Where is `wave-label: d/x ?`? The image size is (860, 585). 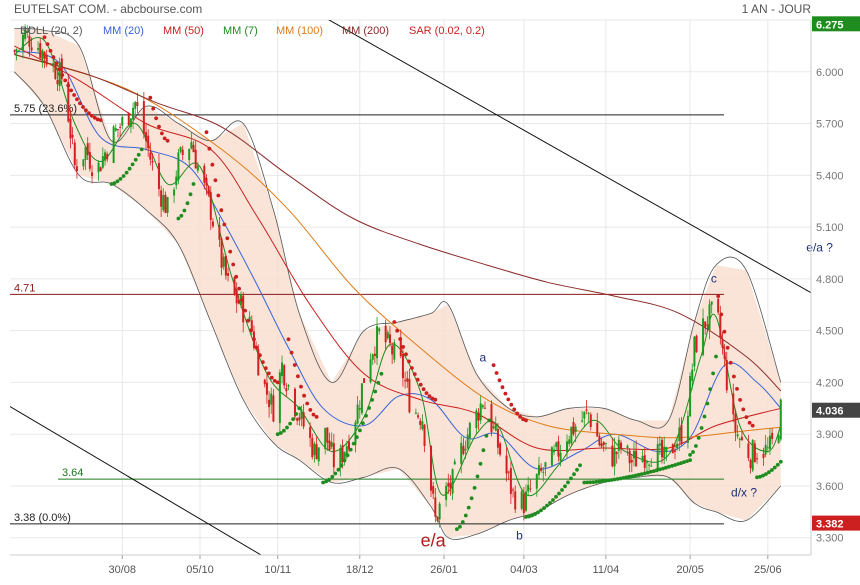
wave-label: d/x ? is located at coordinates (744, 492).